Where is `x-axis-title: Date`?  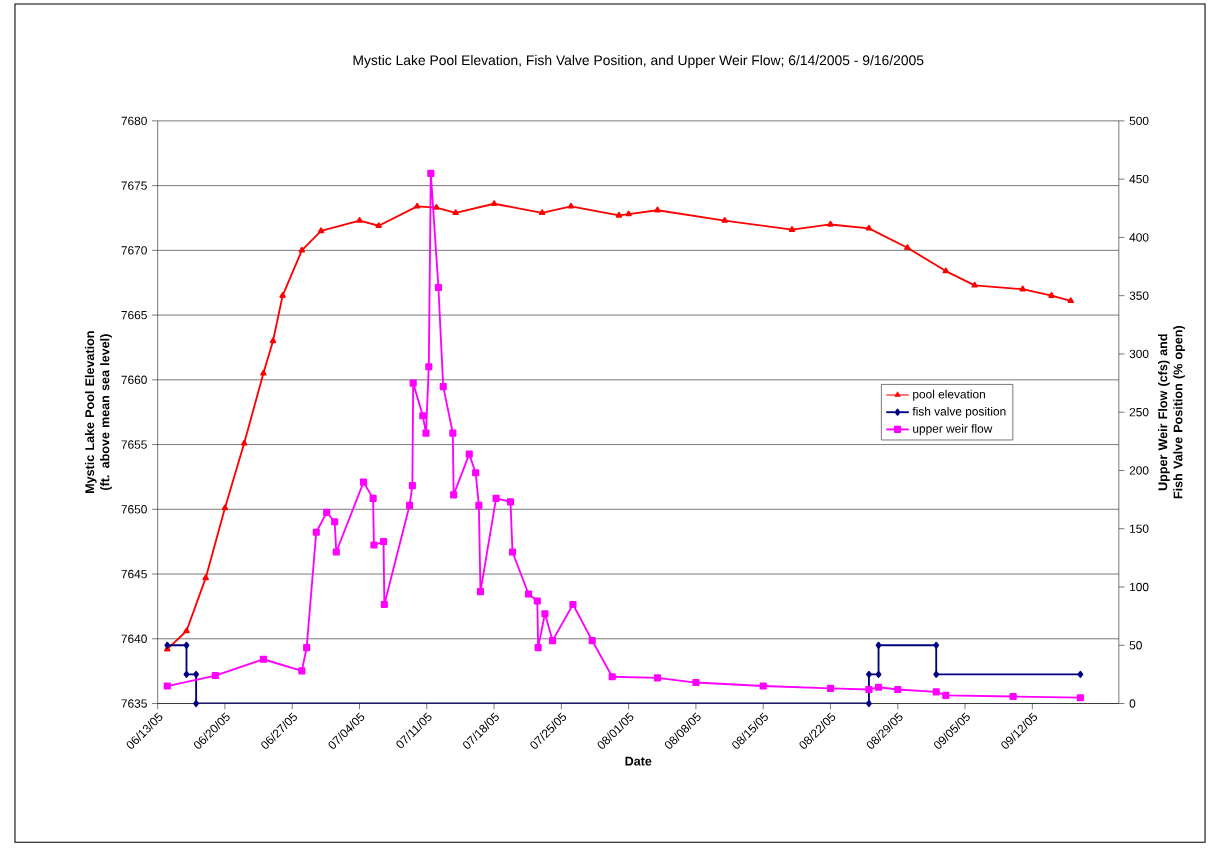
x-axis-title: Date is located at coordinates (638, 761).